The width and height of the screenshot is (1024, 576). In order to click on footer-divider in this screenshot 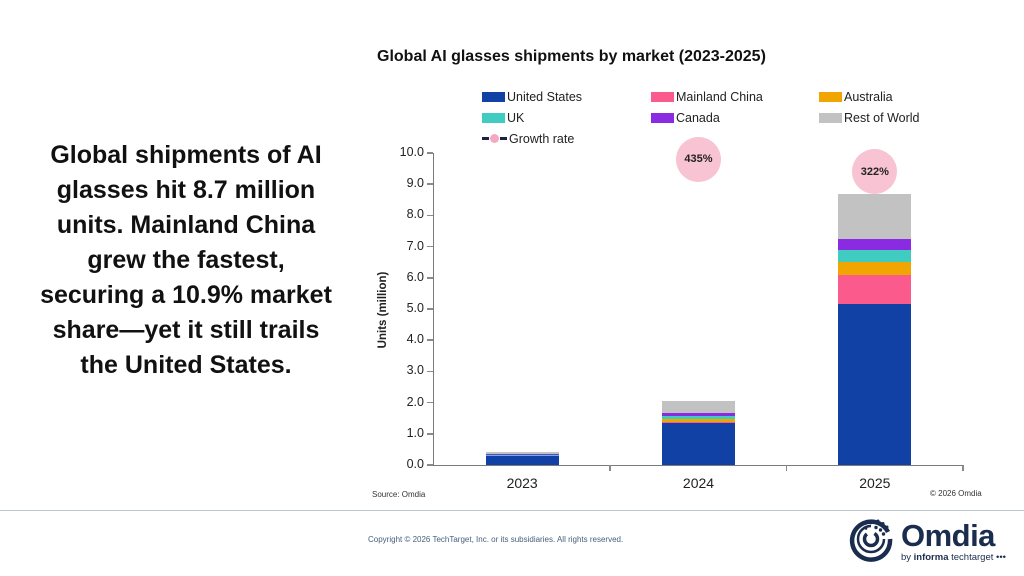, I will do `click(512, 510)`.